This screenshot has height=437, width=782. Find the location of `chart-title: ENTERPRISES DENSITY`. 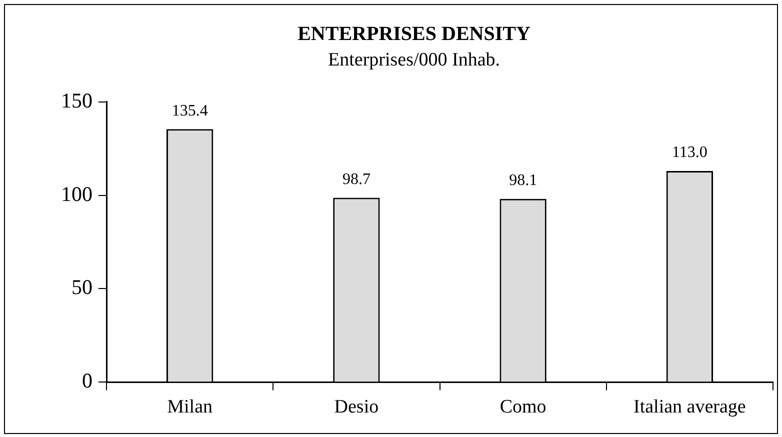

chart-title: ENTERPRISES DENSITY is located at coordinates (414, 34).